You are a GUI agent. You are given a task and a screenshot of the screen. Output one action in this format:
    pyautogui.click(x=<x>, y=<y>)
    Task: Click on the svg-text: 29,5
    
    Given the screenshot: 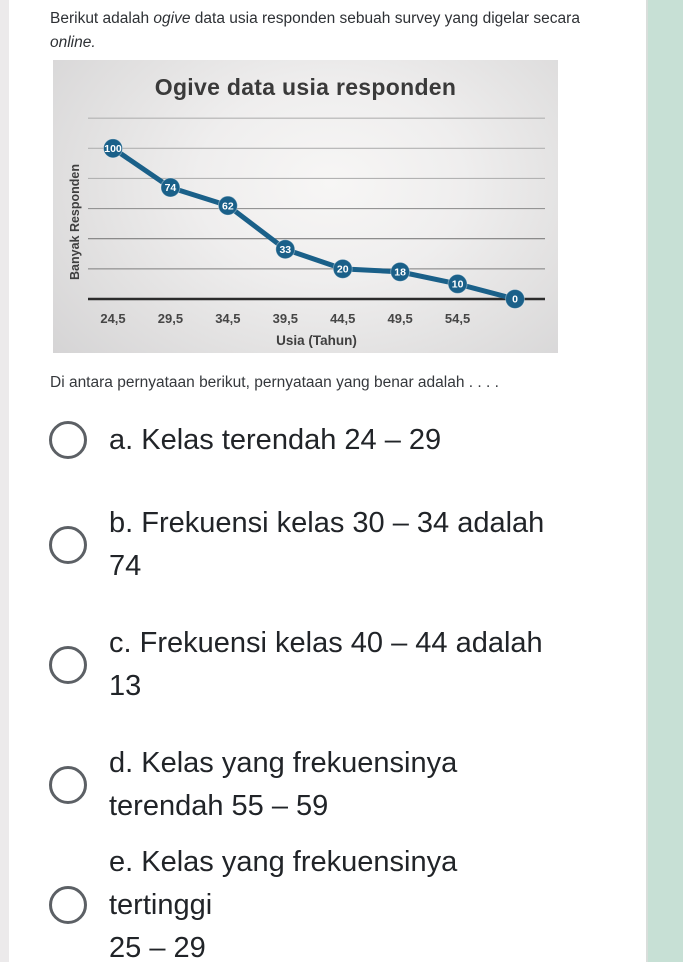 What is the action you would take?
    pyautogui.click(x=170, y=318)
    